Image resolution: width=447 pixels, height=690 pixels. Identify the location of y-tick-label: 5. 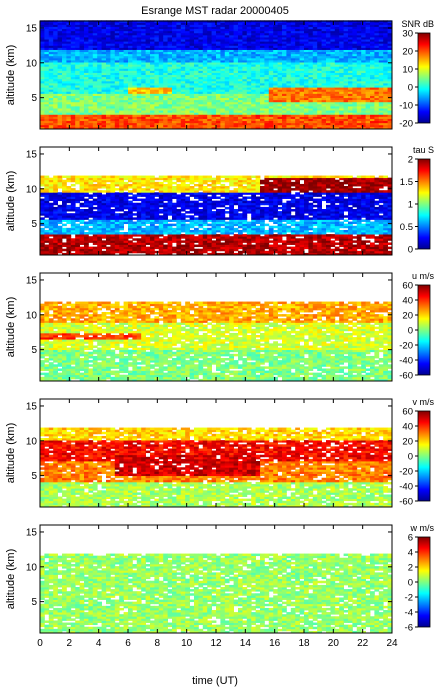
(34, 98).